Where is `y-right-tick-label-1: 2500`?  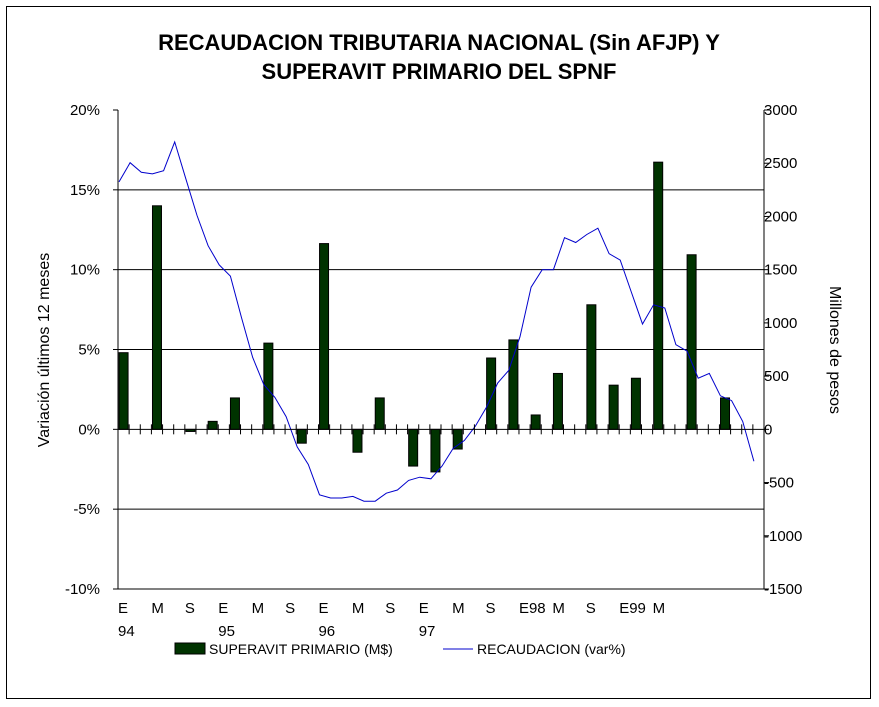
y-right-tick-label-1: 2500 is located at coordinates (780, 163).